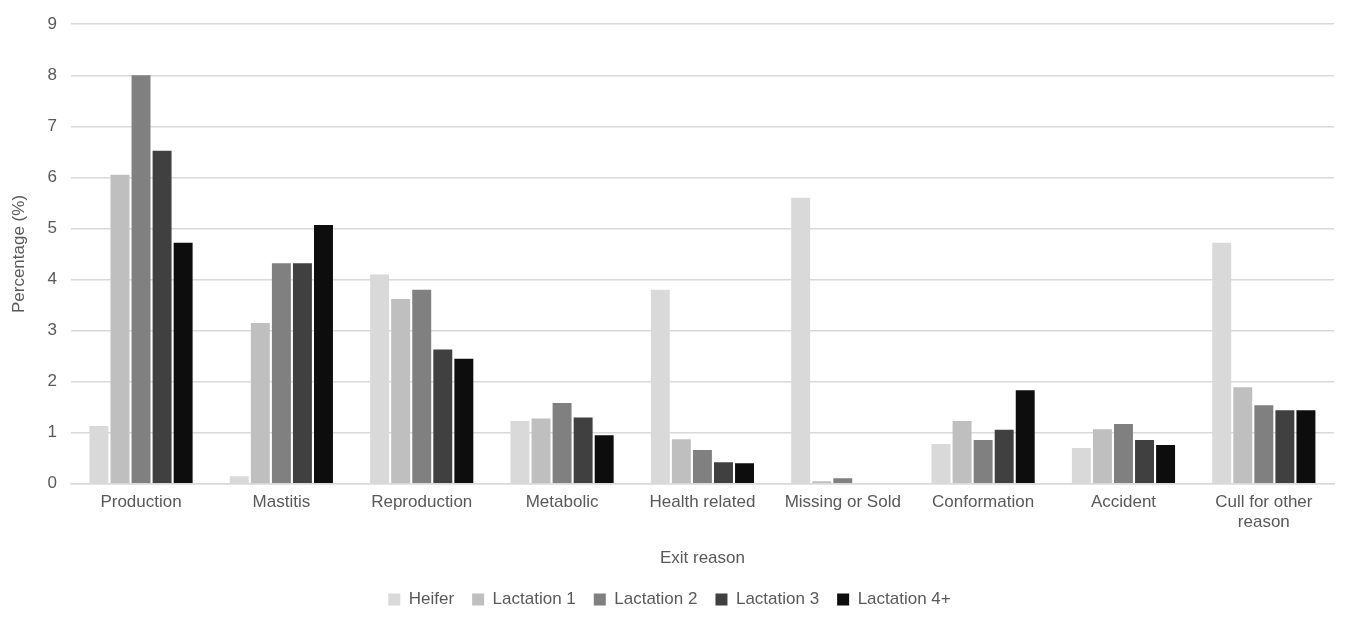 The width and height of the screenshot is (1348, 628). What do you see at coordinates (904, 599) in the screenshot?
I see `legend-label: Lactation 4+` at bounding box center [904, 599].